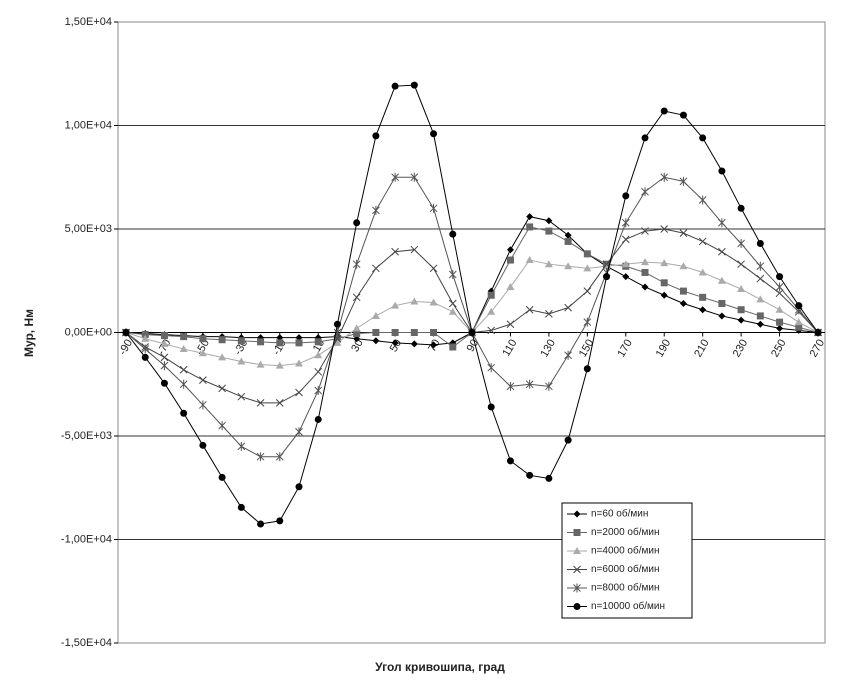 This screenshot has height=695, width=862. I want to click on y-tick-label: -1,50E+04, so click(86, 643).